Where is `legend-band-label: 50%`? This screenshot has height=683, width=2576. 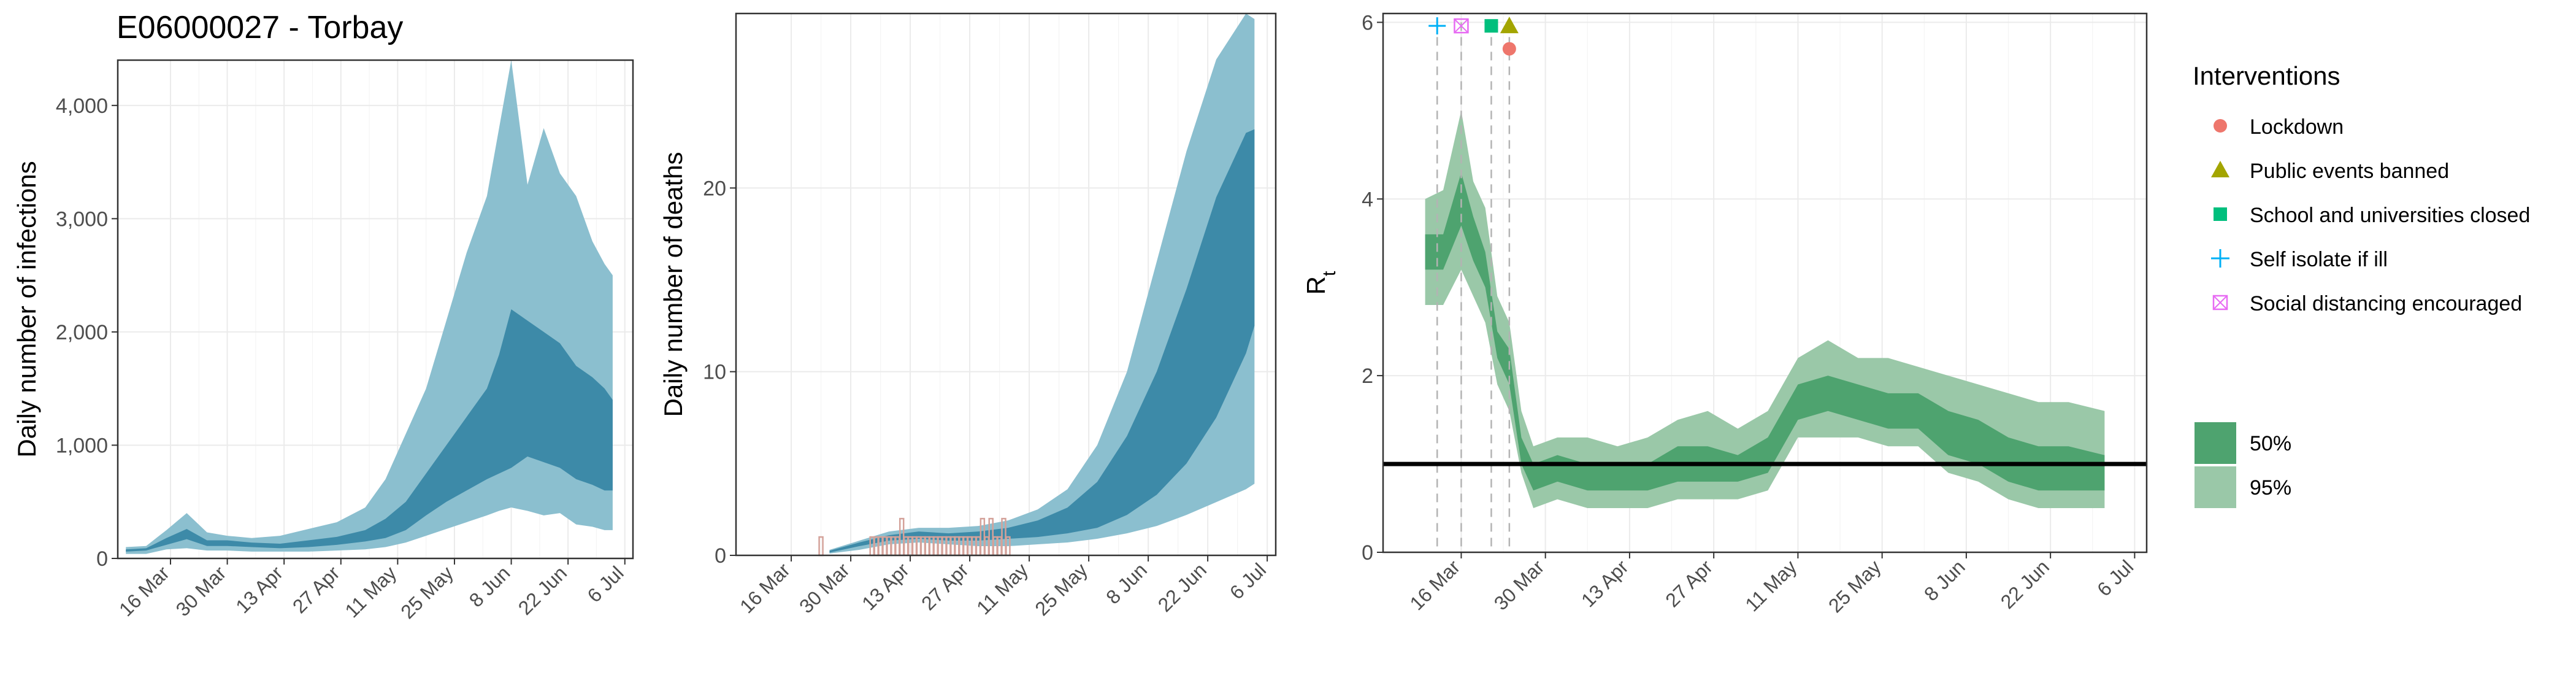
legend-band-label: 50% is located at coordinates (2270, 443).